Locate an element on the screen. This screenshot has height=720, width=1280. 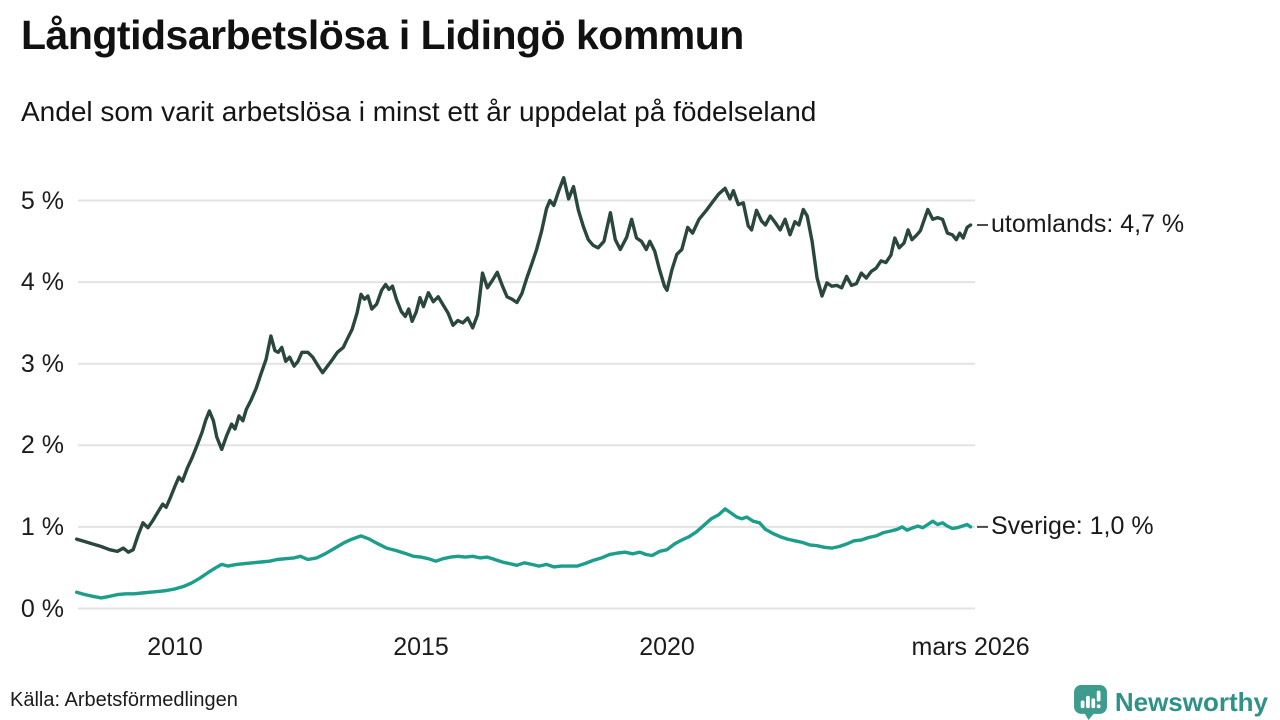
y-tick-label-3: 3 % is located at coordinates (42, 363).